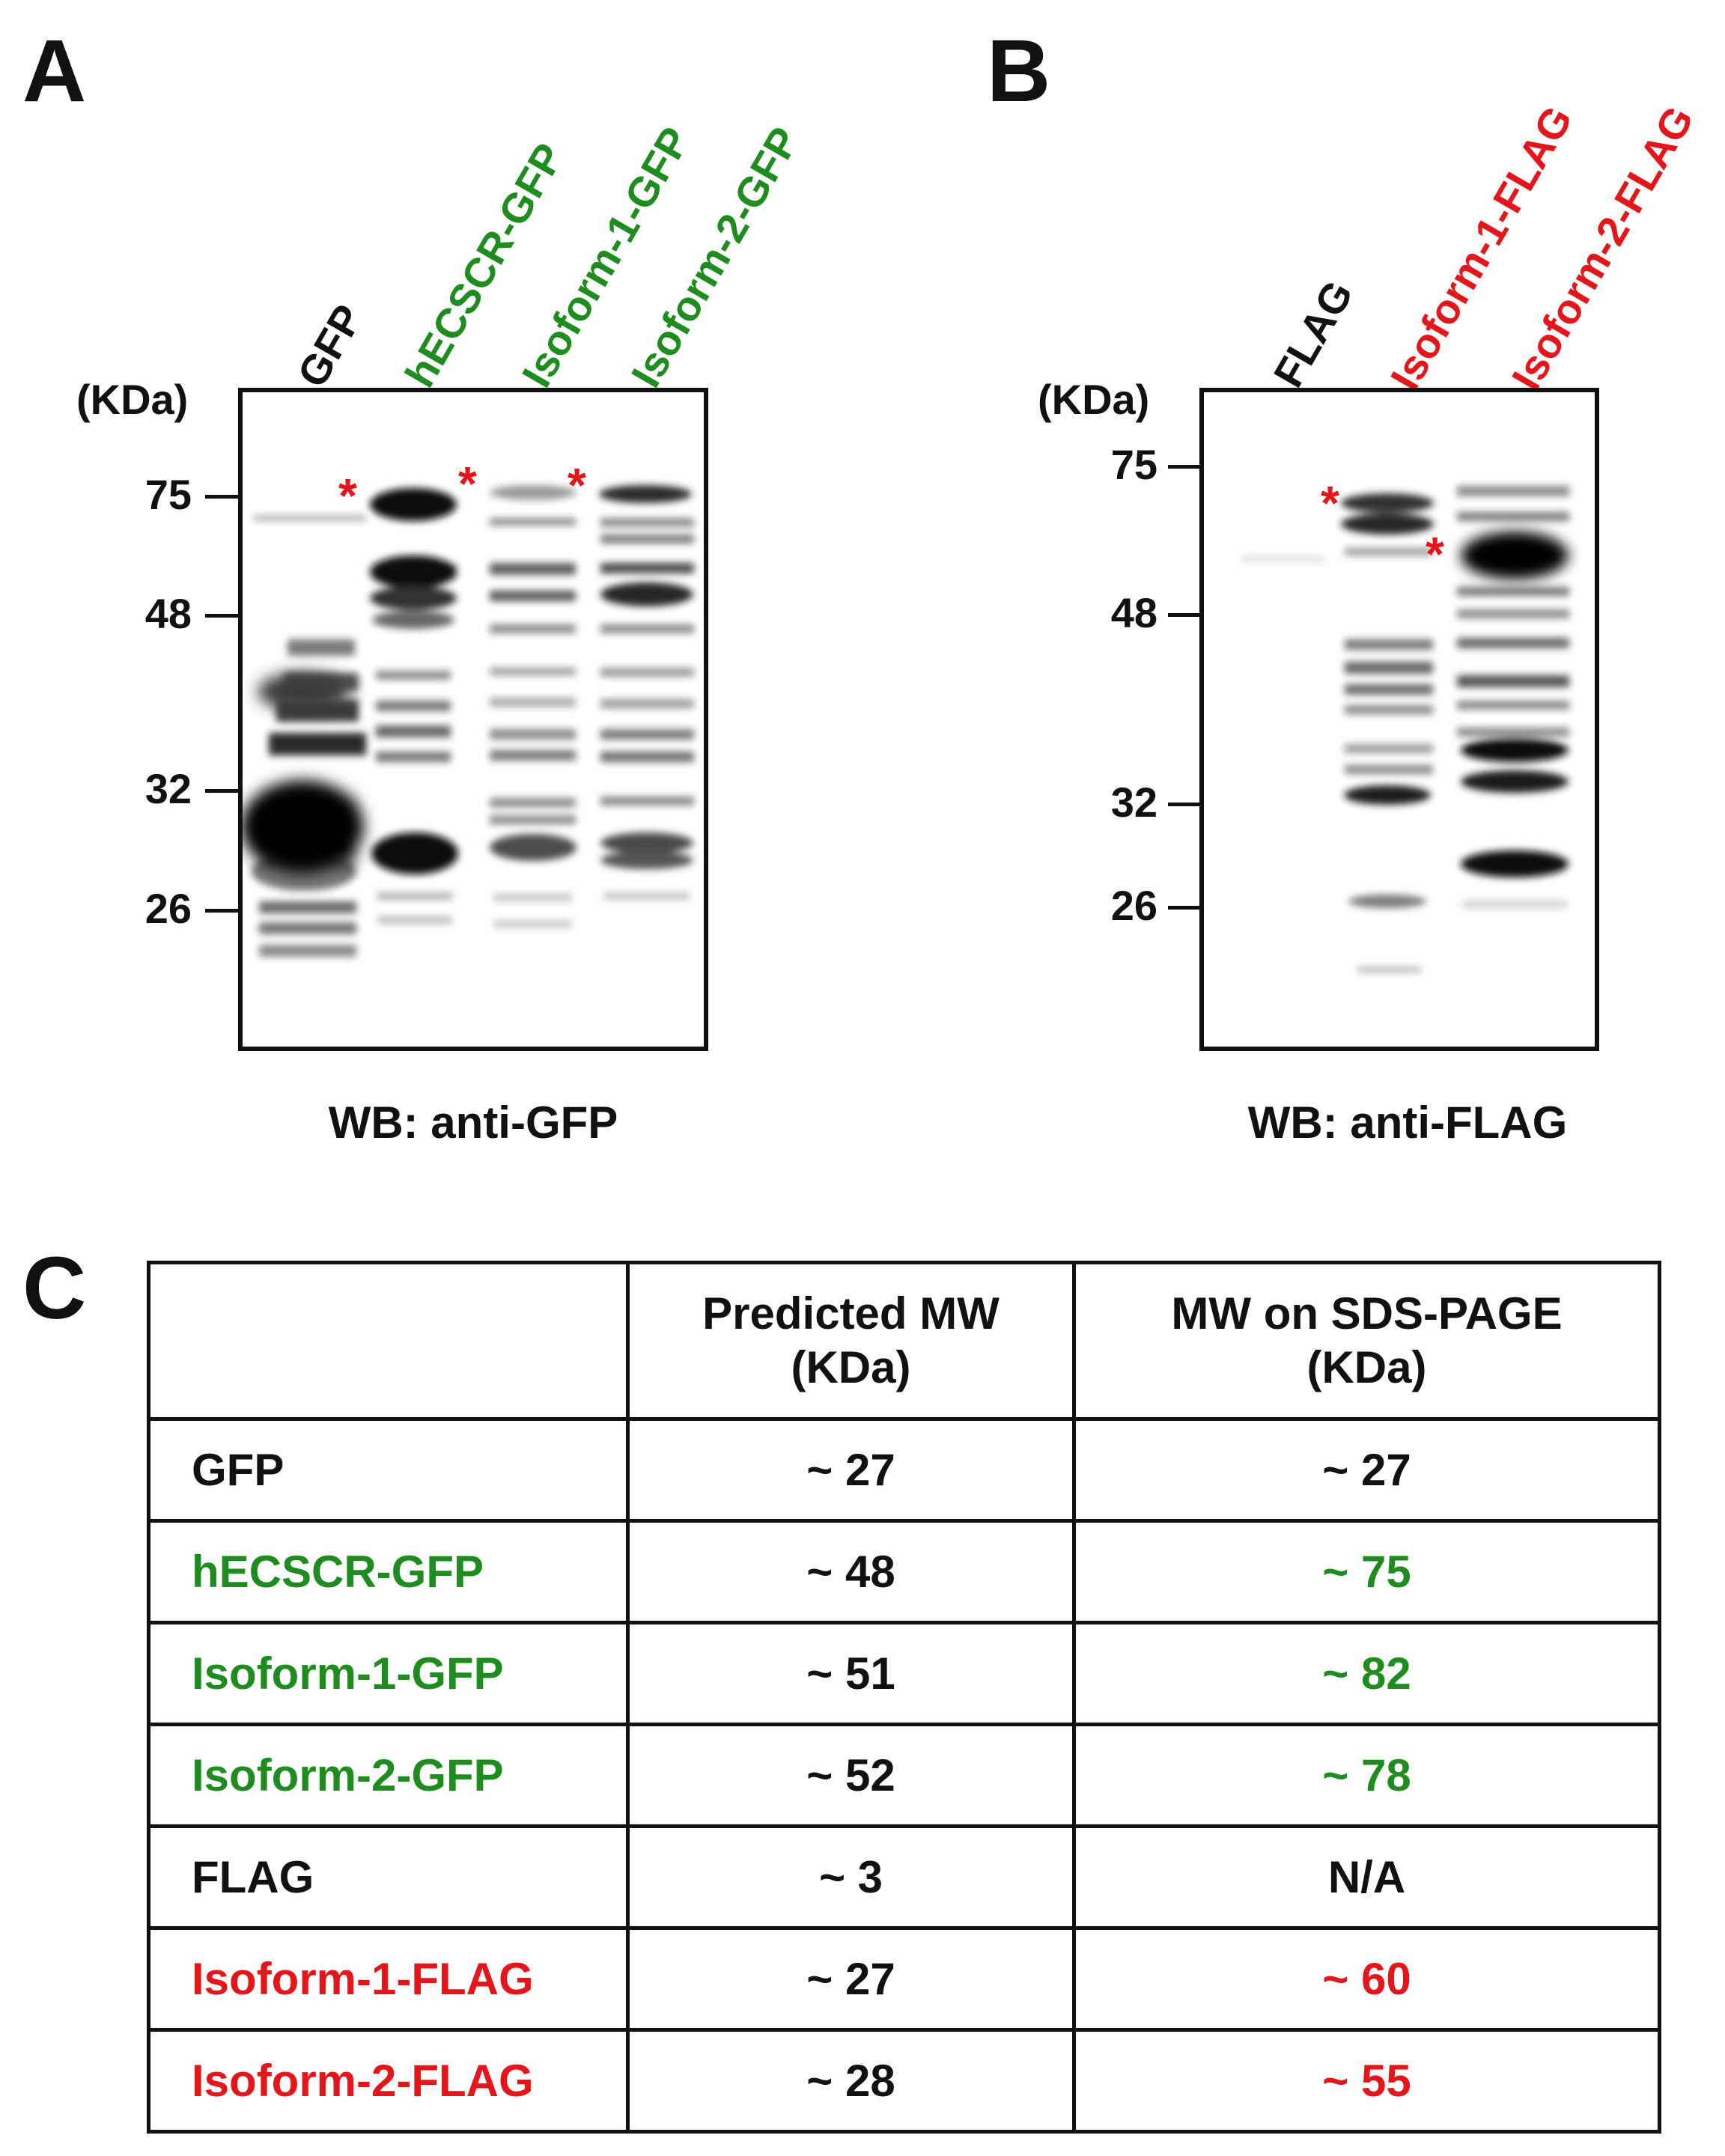 The height and width of the screenshot is (2156, 1725). Describe the element at coordinates (851, 1775) in the screenshot. I see `predicted-mw-cell: ~ 52` at that location.